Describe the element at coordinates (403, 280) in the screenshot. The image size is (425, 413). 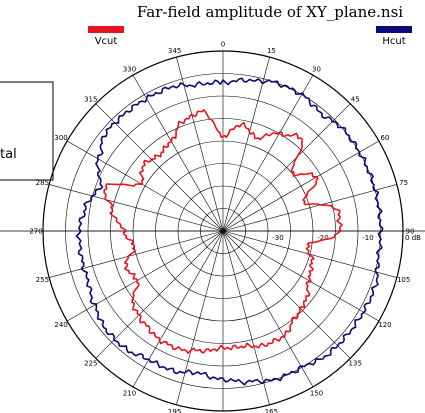
I see `angle-tick-label: 105` at that location.